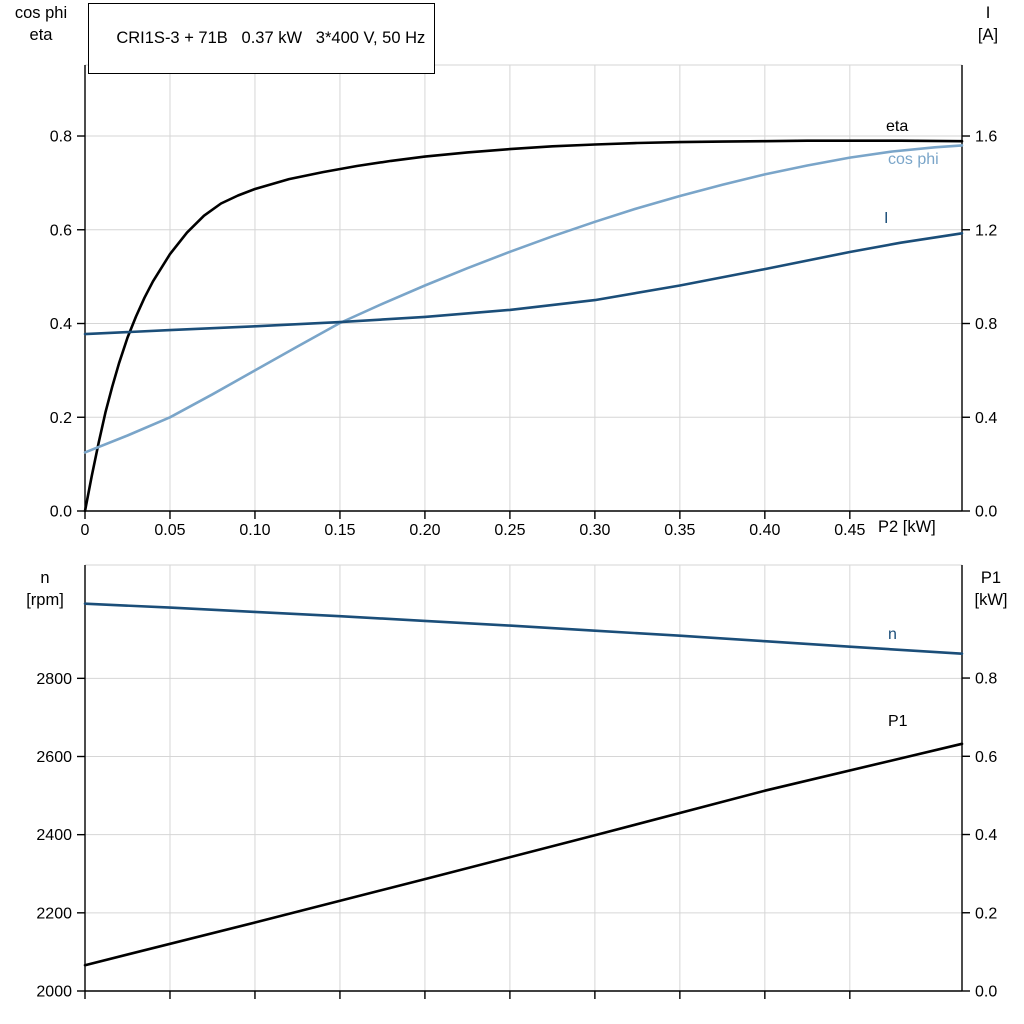 This screenshot has width=1024, height=1024. Describe the element at coordinates (45, 589) in the screenshot. I see `bottom-left-axis-label: n [rpm]` at that location.